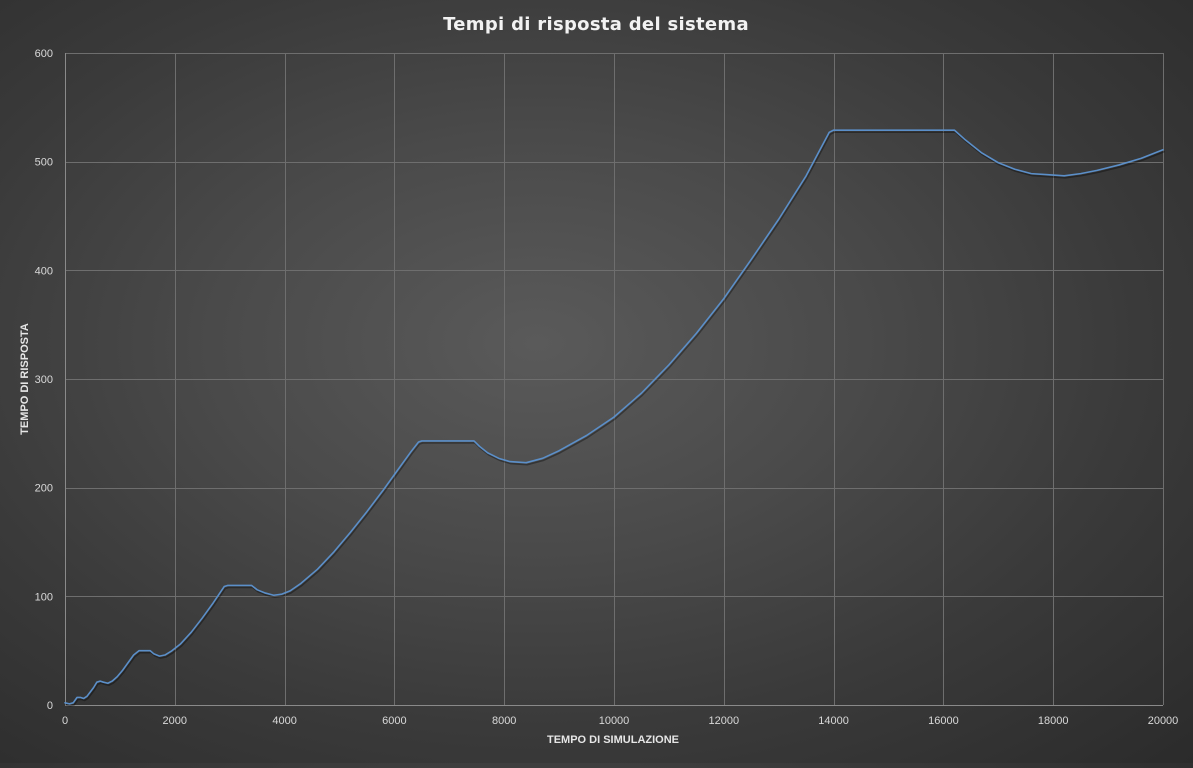 The image size is (1193, 768). I want to click on y-axis-title: TEMPO DI RISPOSTA, so click(25, 379).